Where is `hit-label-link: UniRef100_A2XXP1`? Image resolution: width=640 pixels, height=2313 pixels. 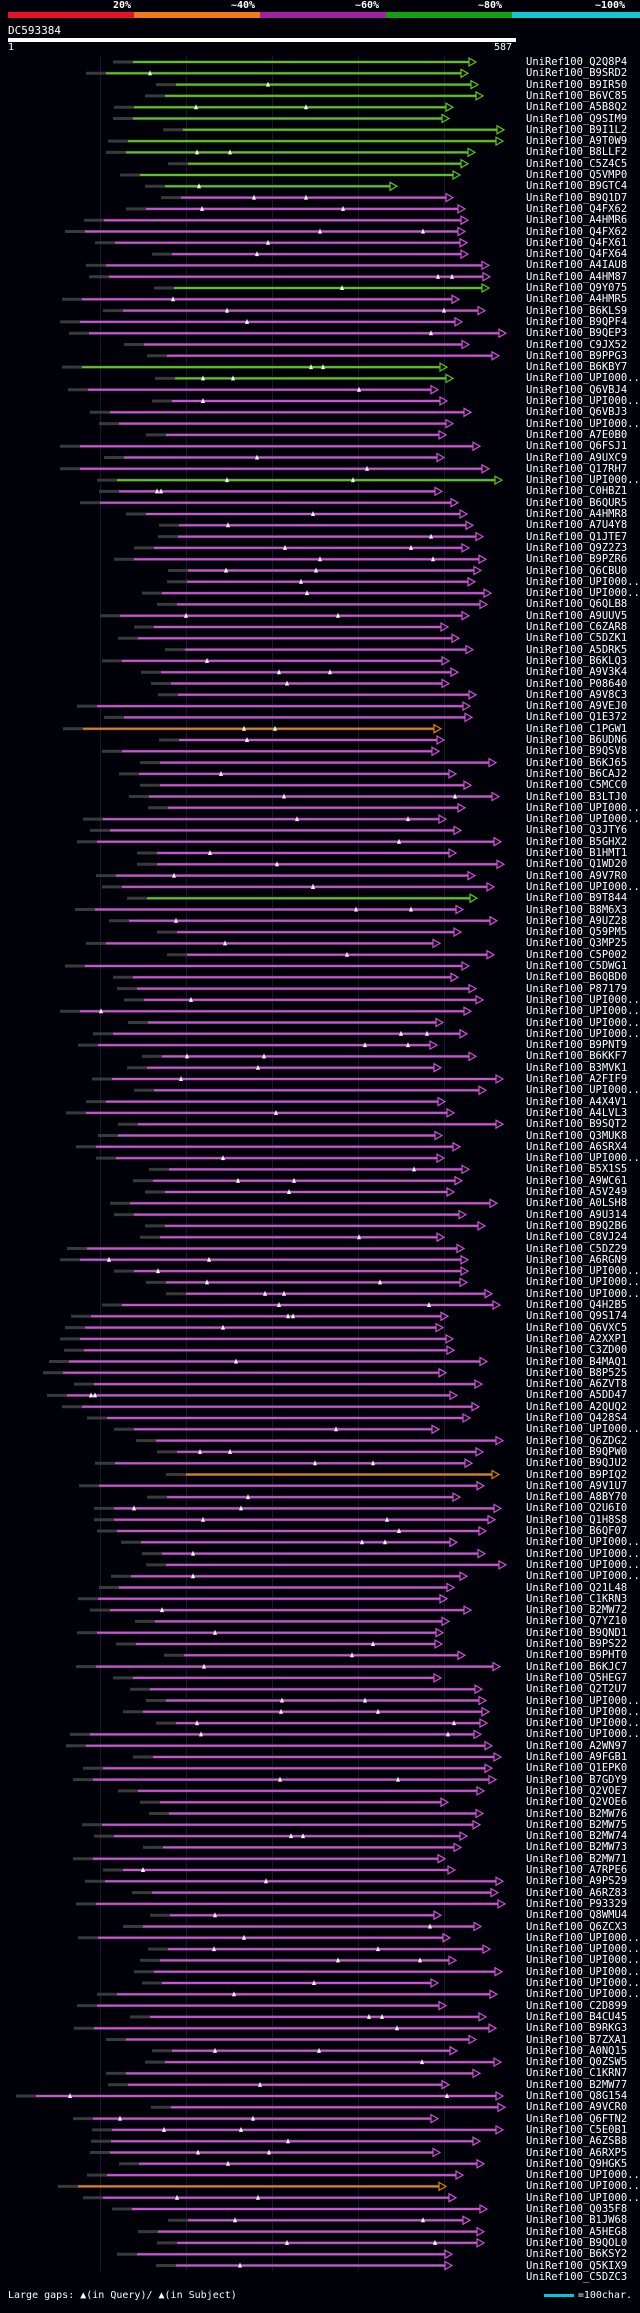 hit-label-link: UniRef100_A2XXP1 is located at coordinates (577, 1338).